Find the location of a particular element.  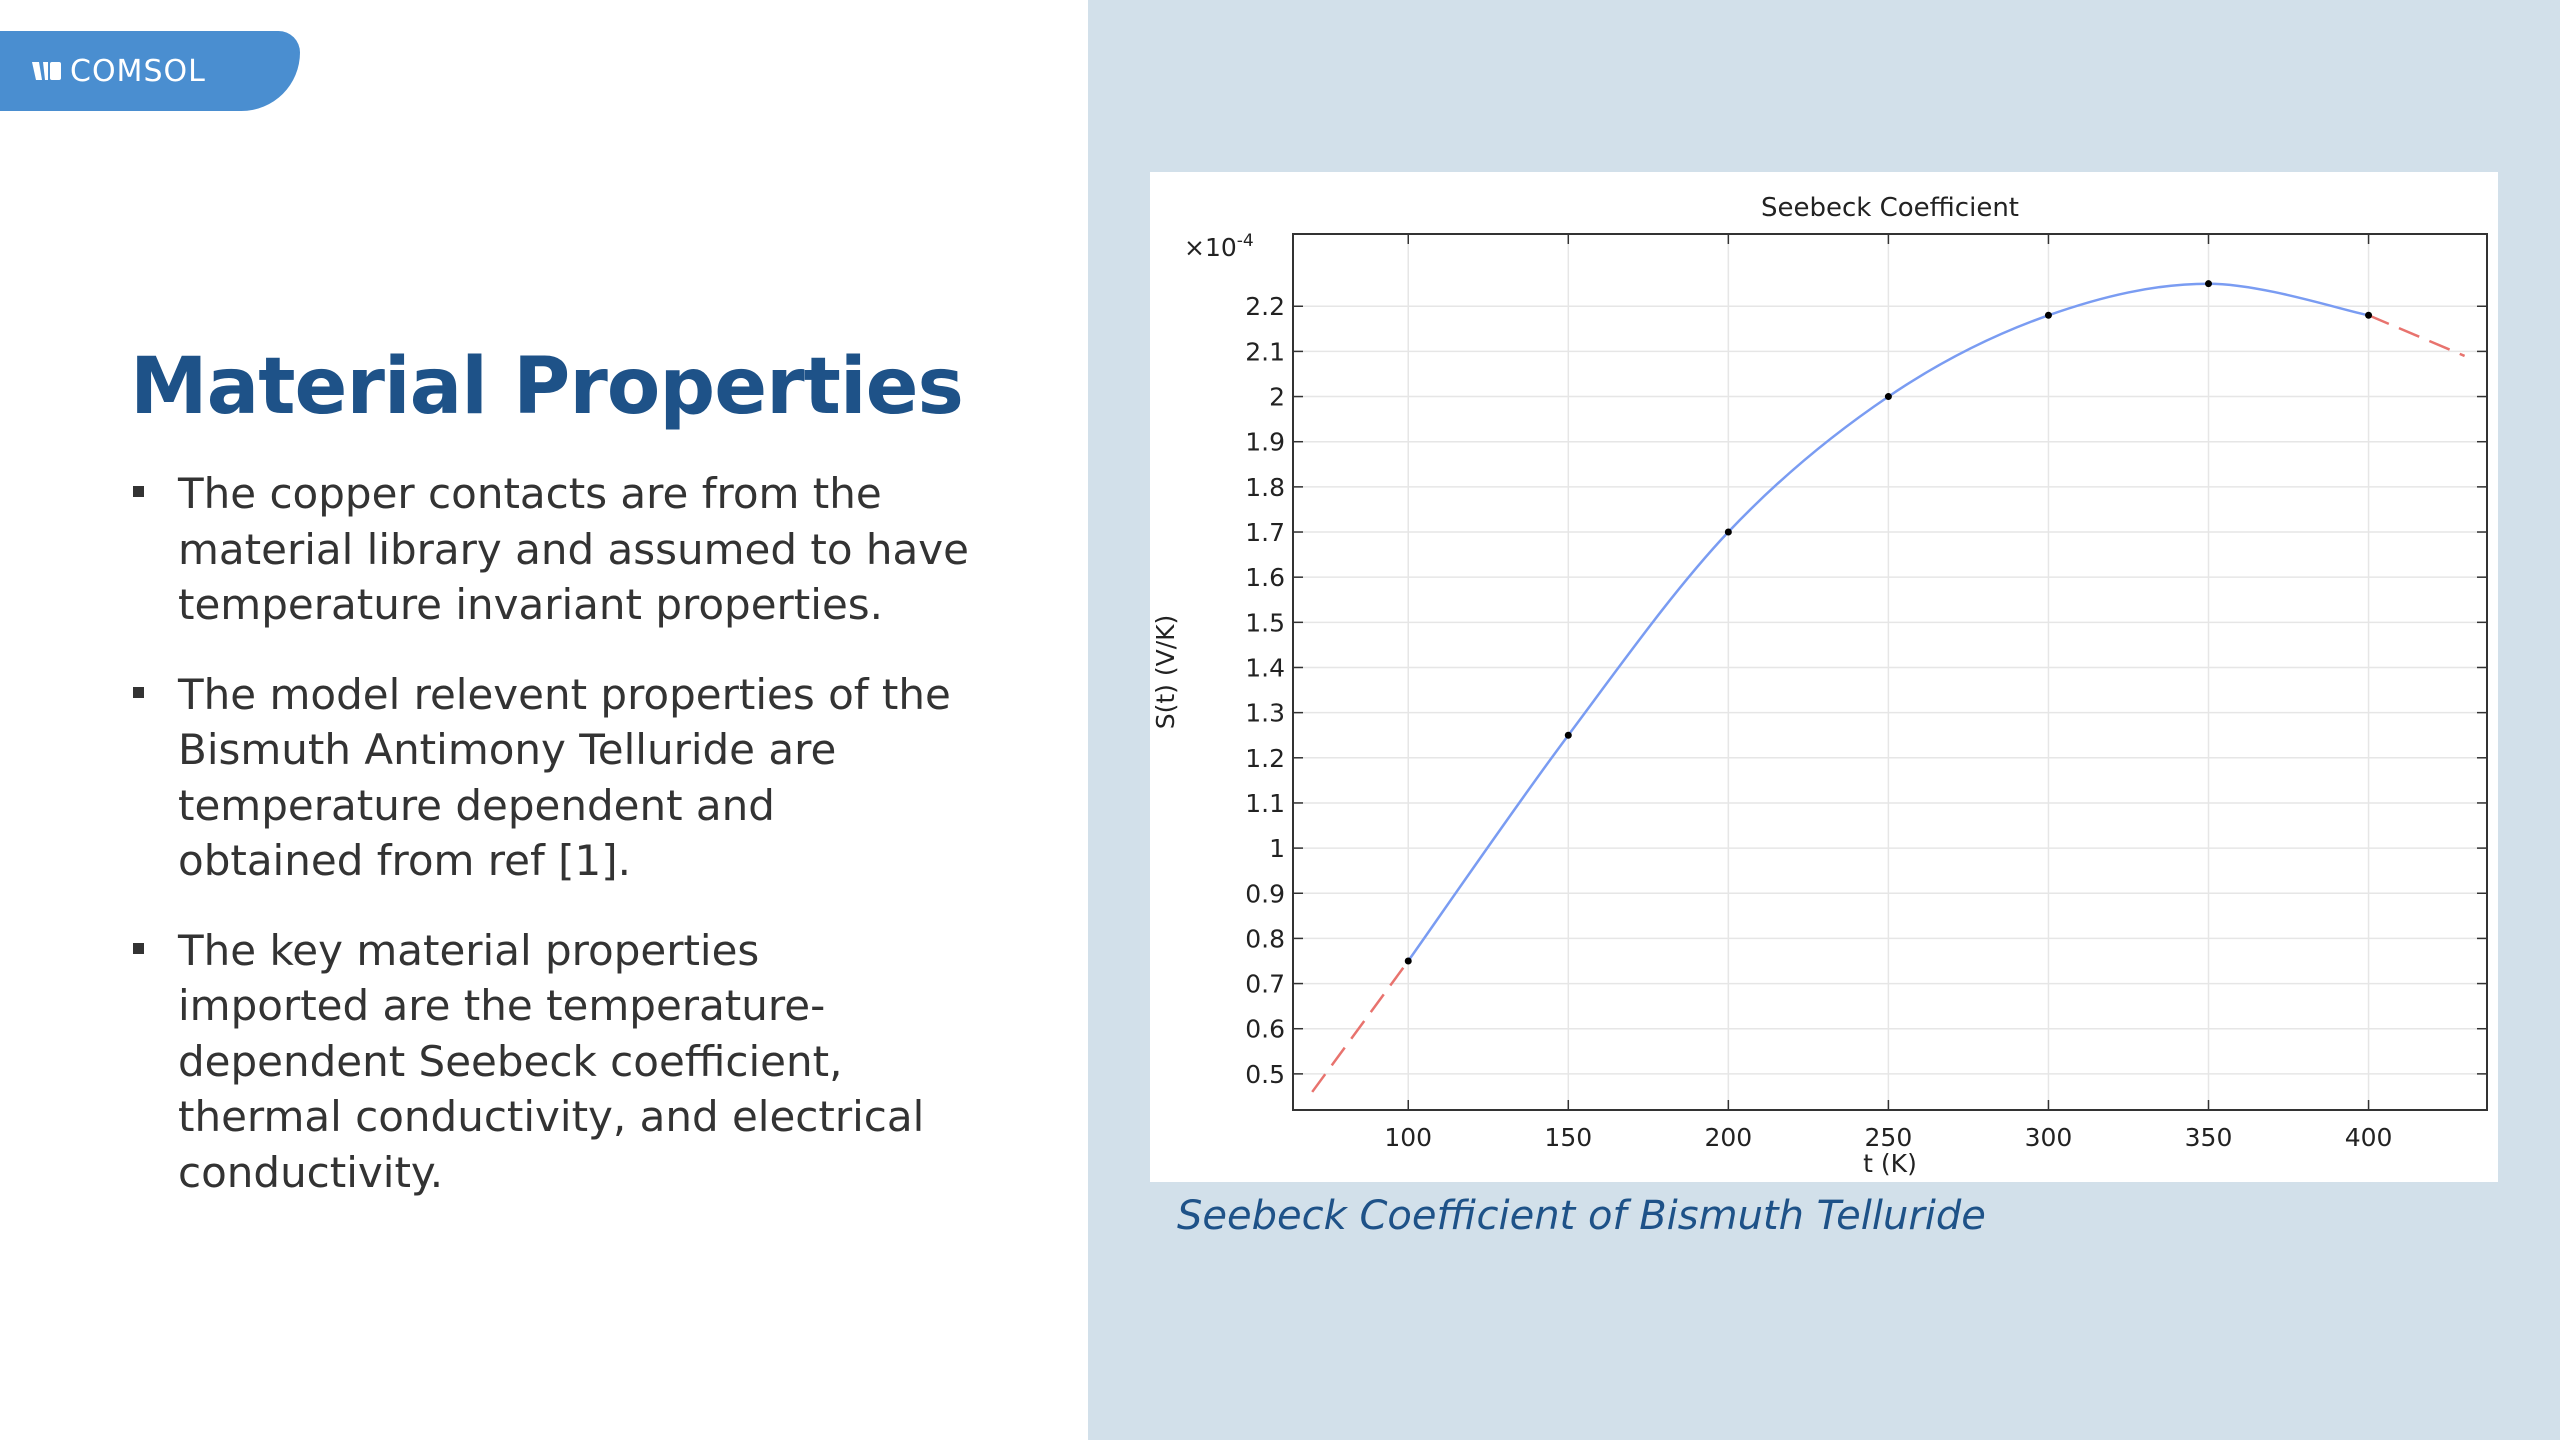

y-axis-label: S(t) (V/K) is located at coordinates (1165, 672).